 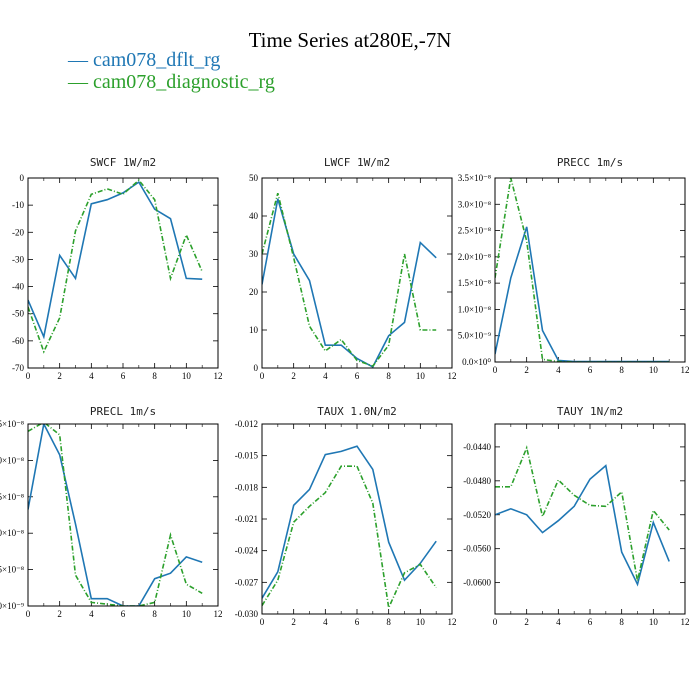 I want to click on y-tick-label: -60, so click(x=18, y=341).